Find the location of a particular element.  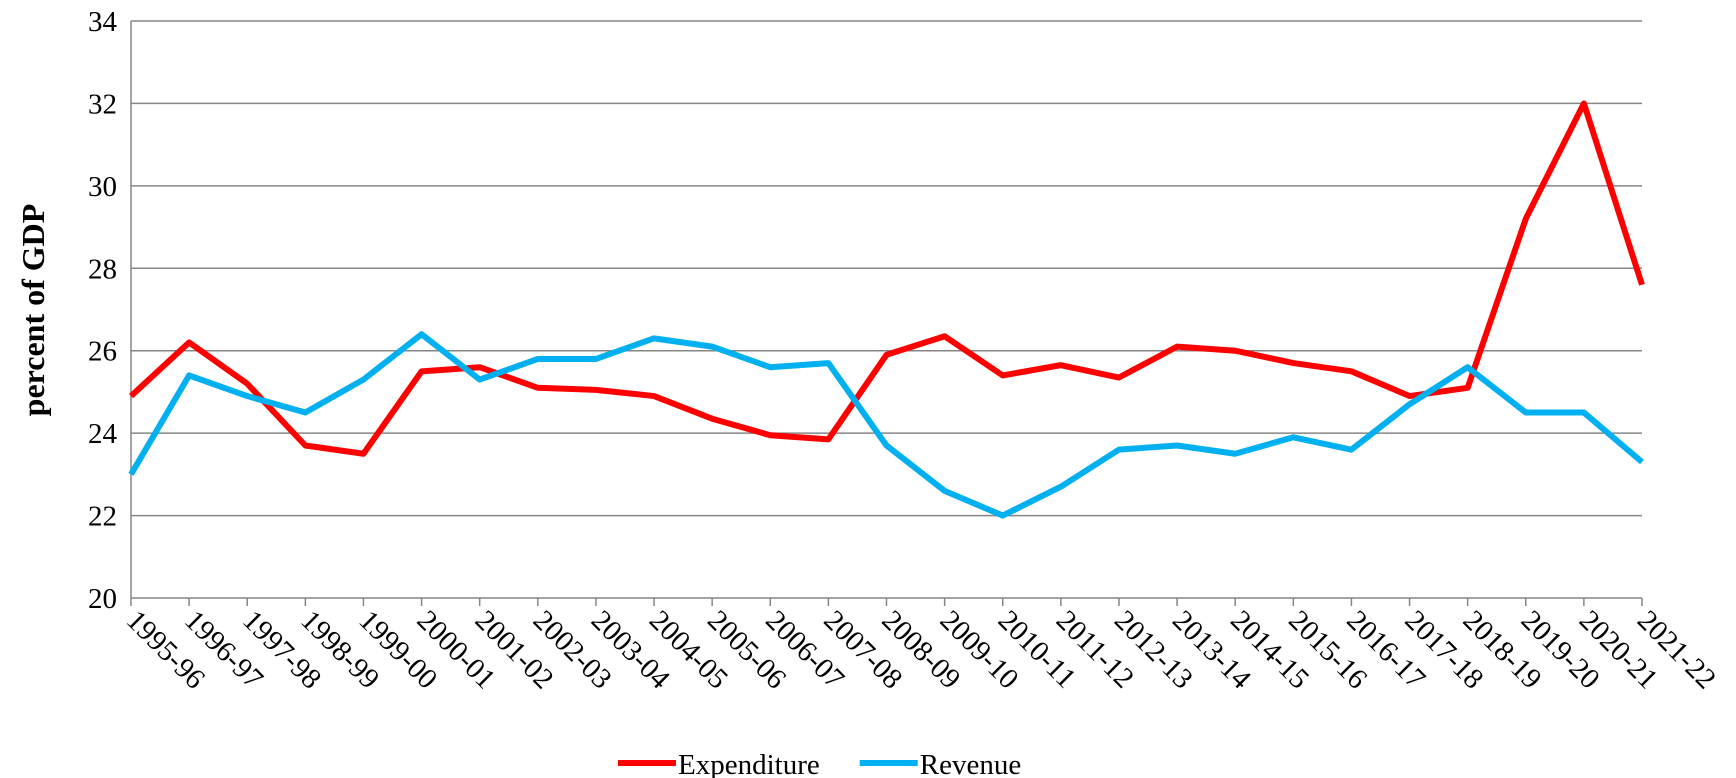

y-axis-label: percent of GDP is located at coordinates (33, 310).